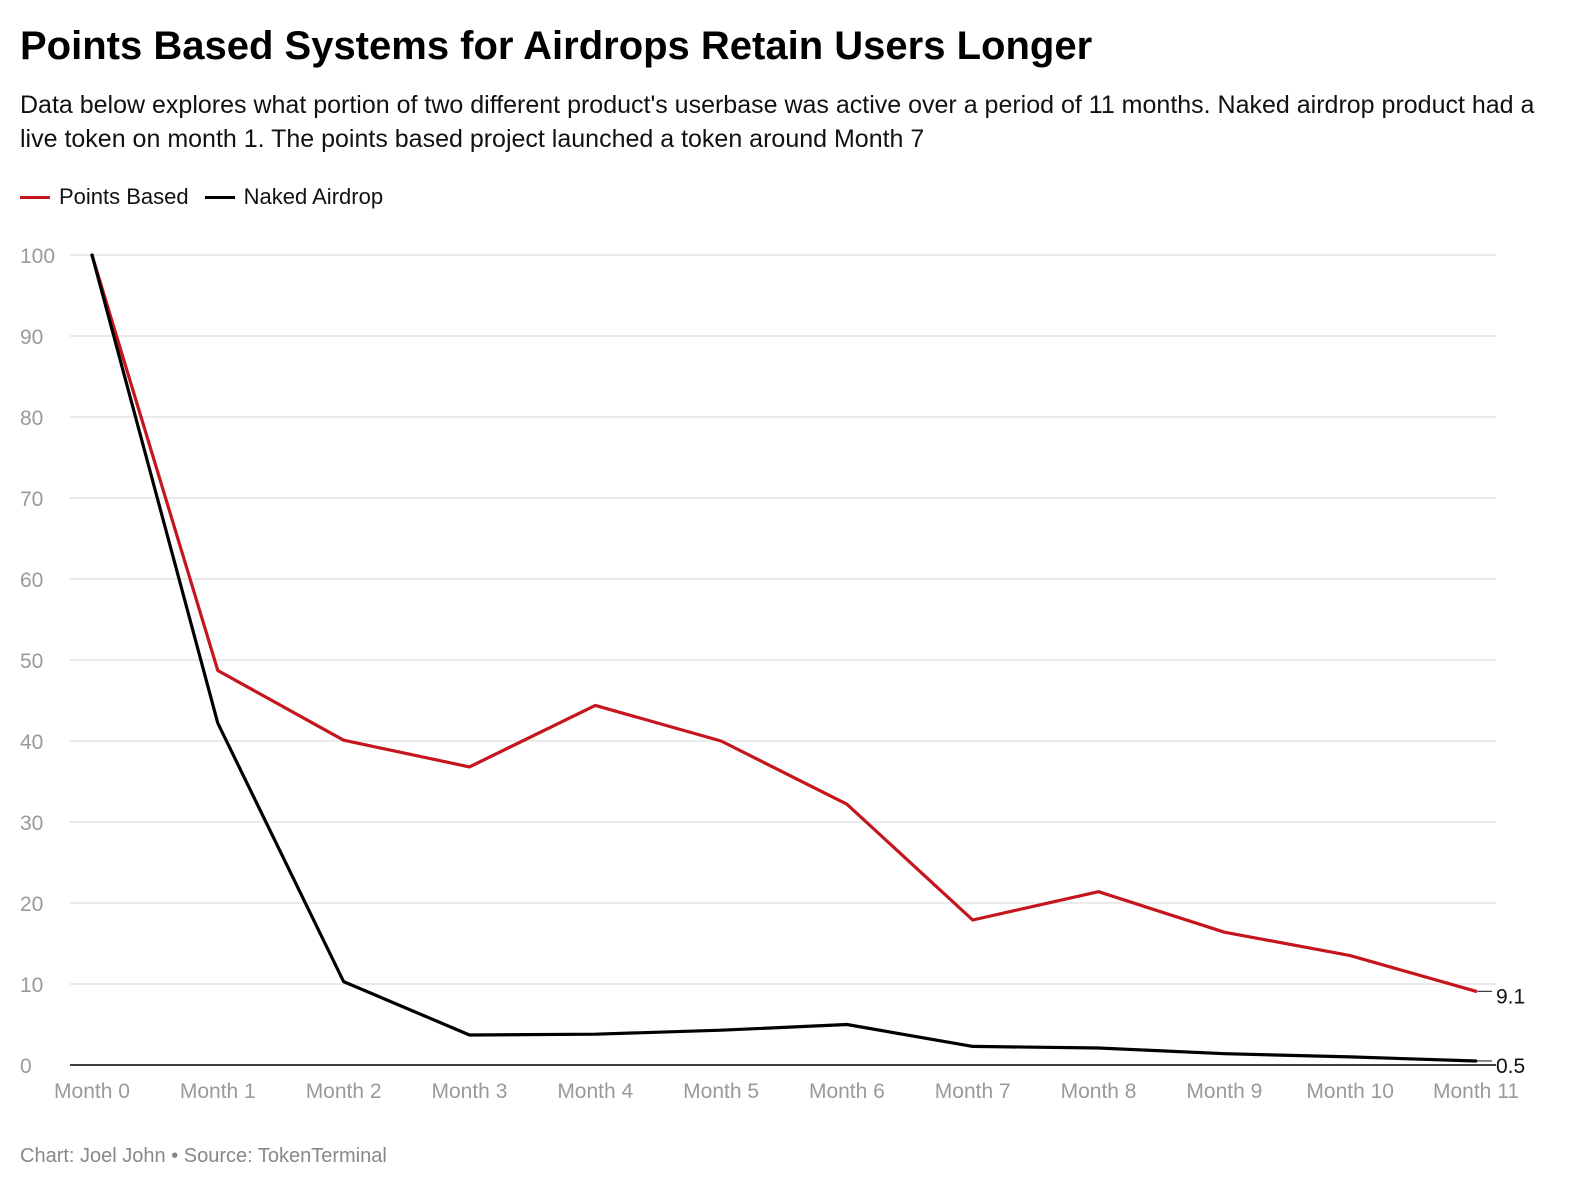 The image size is (1588, 1204). Describe the element at coordinates (26, 1066) in the screenshot. I see `y-tick-label-0: 0` at that location.